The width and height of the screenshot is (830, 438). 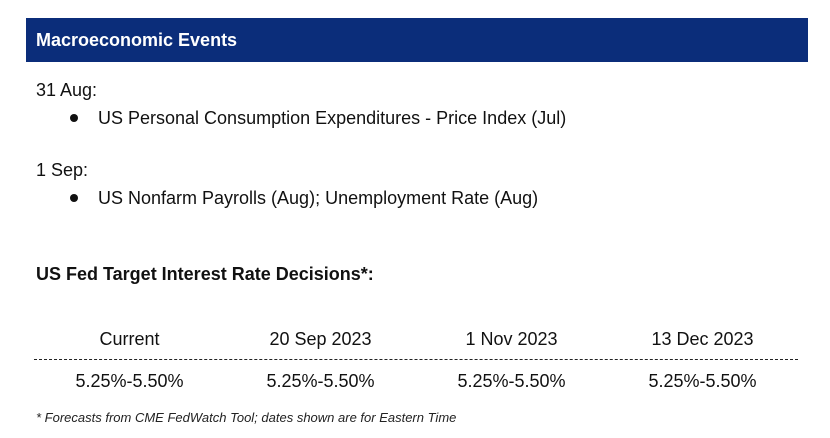 I want to click on event-date: 1 Sep:, so click(x=62, y=170).